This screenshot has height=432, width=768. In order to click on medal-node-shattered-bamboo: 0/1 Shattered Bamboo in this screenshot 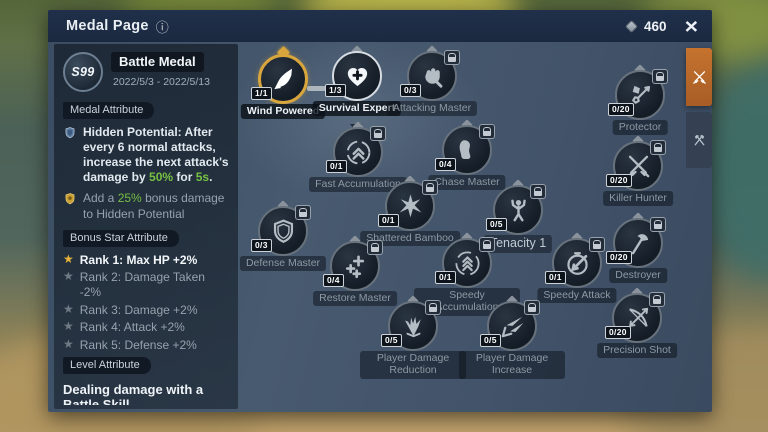, I will do `click(410, 211)`.